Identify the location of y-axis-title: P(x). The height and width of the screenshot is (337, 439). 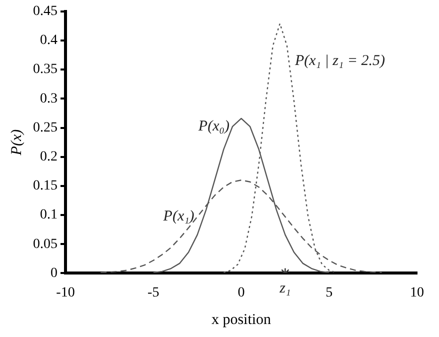
(16, 142).